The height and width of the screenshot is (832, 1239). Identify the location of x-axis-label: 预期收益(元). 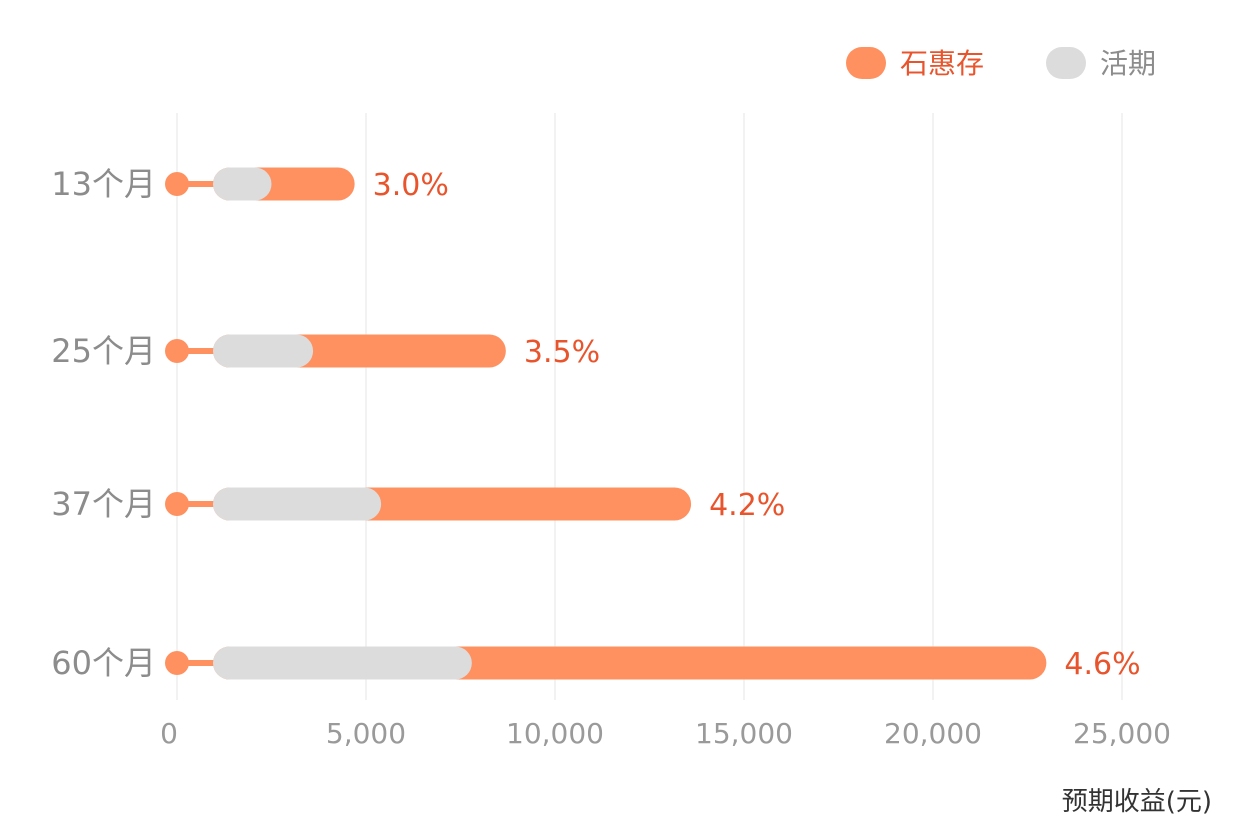
(1137, 802).